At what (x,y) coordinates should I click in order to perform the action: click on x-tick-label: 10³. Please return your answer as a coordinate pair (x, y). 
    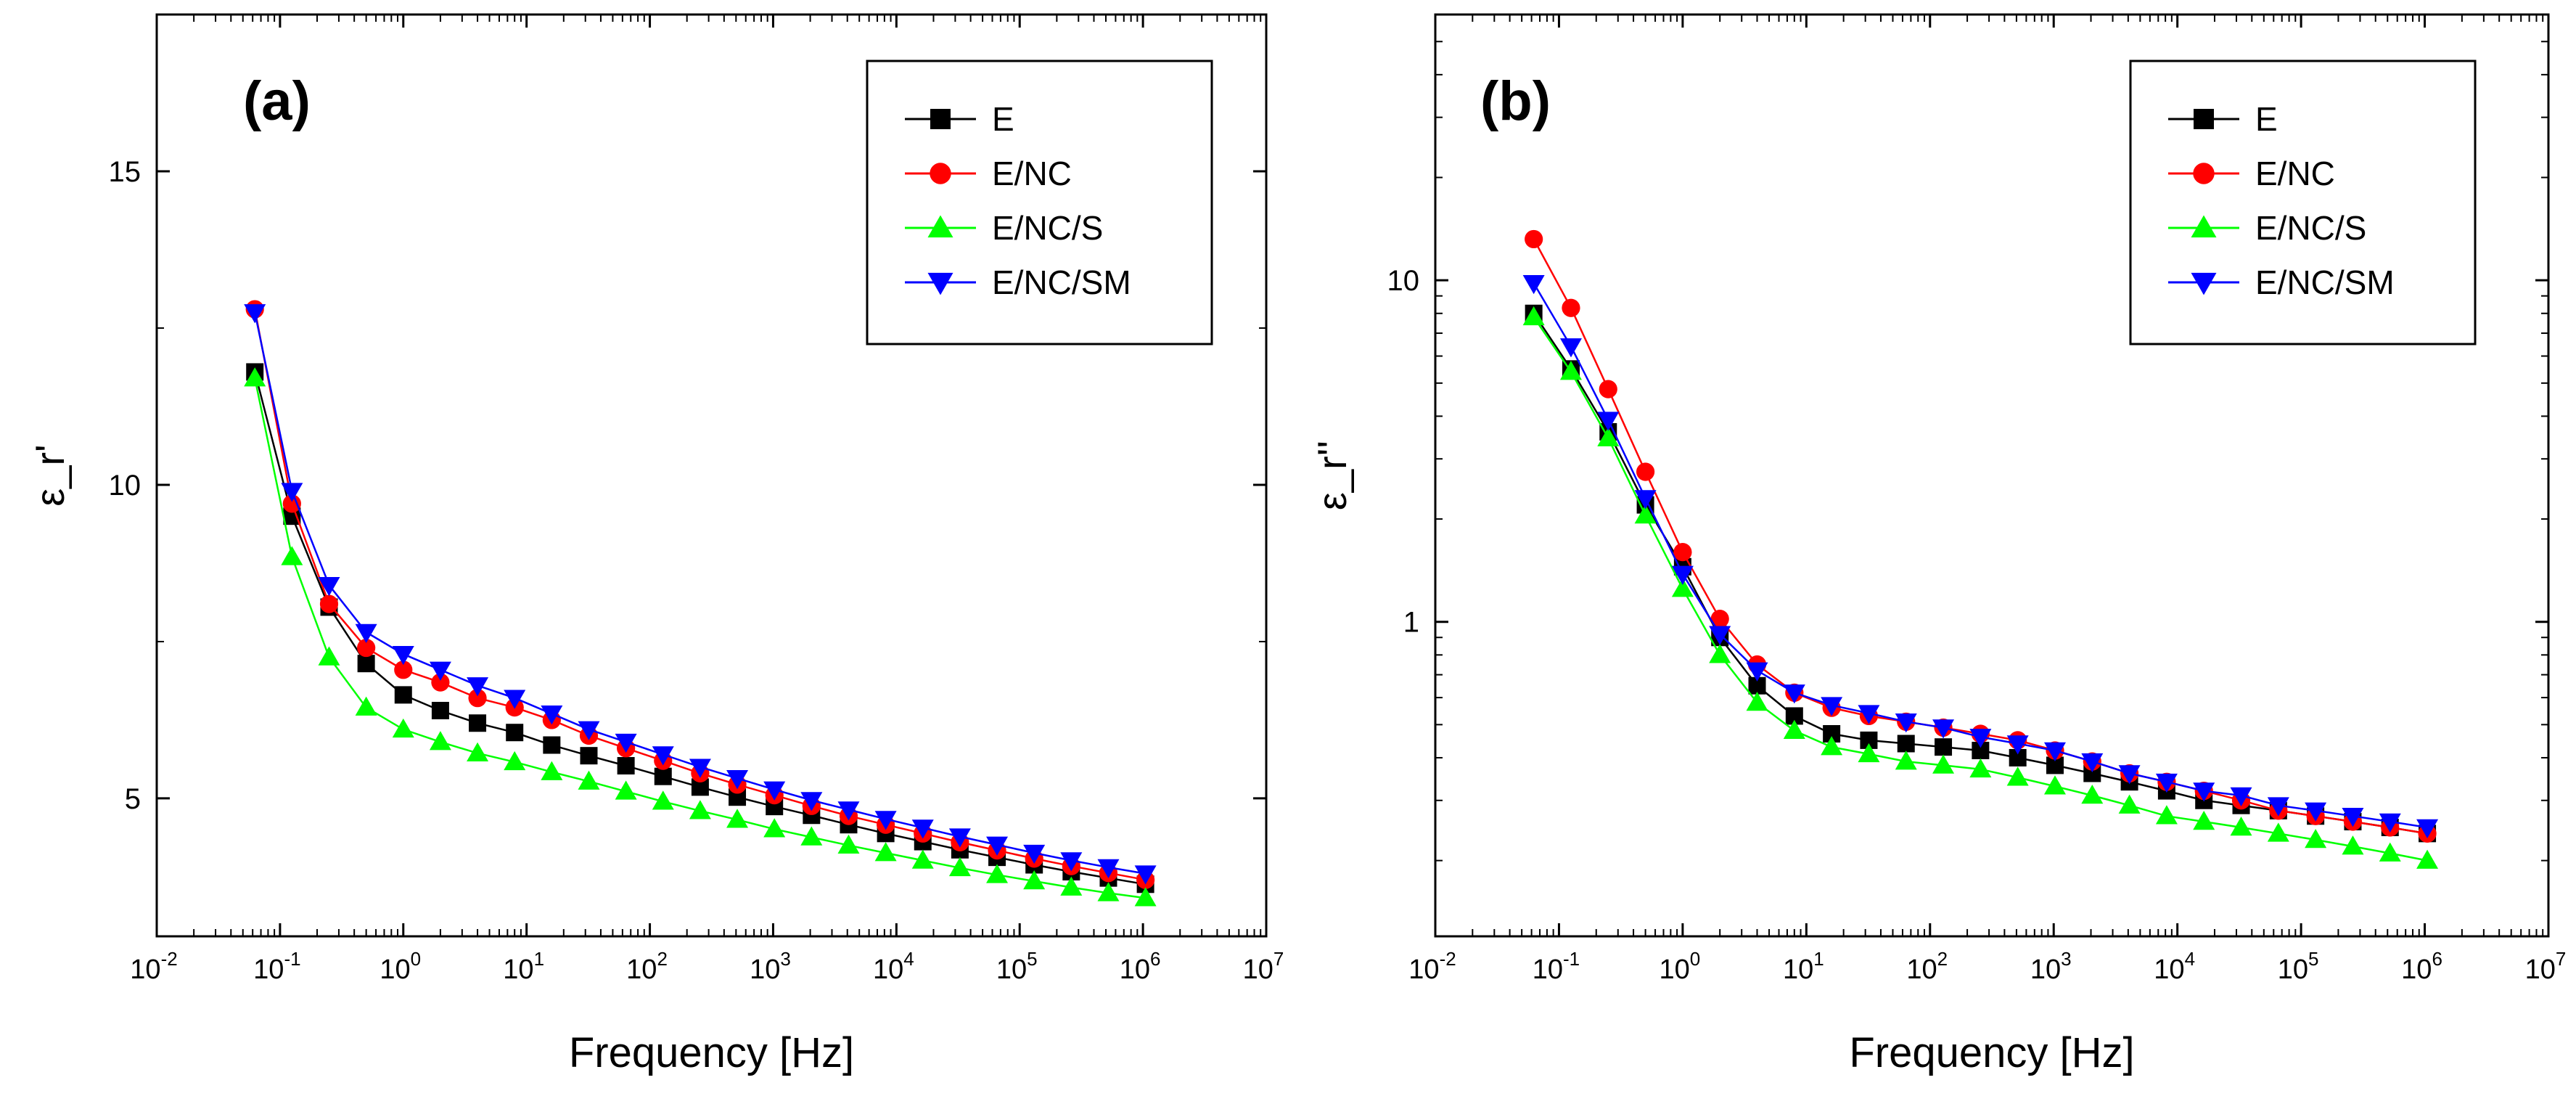
    Looking at the image, I should click on (2051, 966).